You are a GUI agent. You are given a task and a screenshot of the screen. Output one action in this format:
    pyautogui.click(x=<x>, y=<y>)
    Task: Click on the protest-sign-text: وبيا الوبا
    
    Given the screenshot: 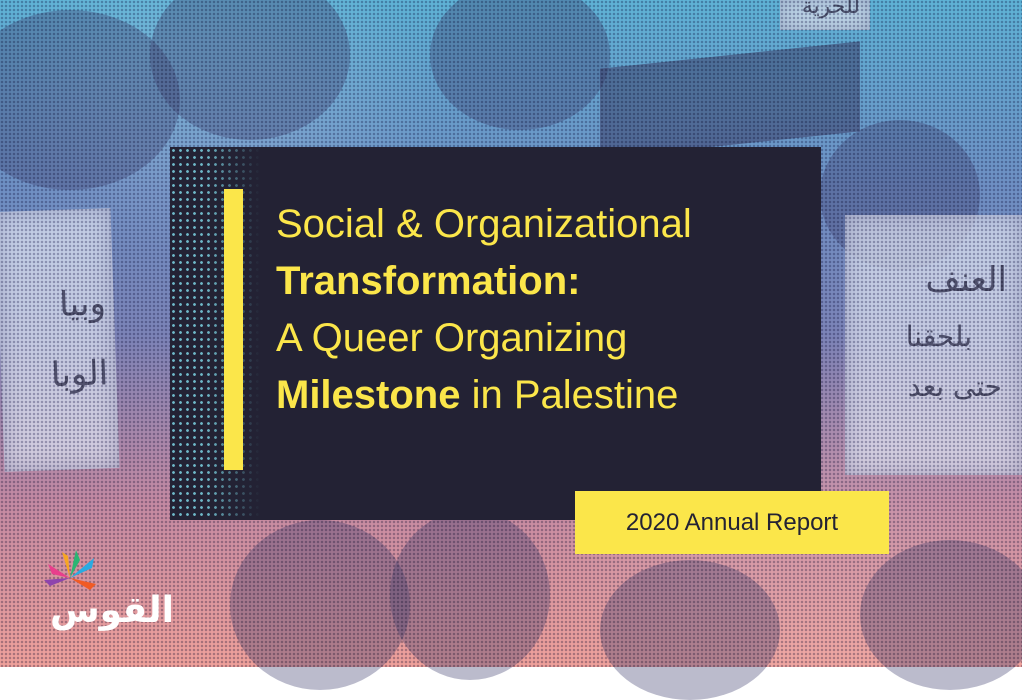 What is the action you would take?
    pyautogui.click(x=79, y=339)
    